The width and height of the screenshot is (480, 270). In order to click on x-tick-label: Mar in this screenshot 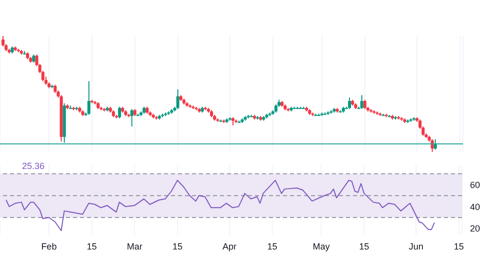, I will do `click(134, 246)`.